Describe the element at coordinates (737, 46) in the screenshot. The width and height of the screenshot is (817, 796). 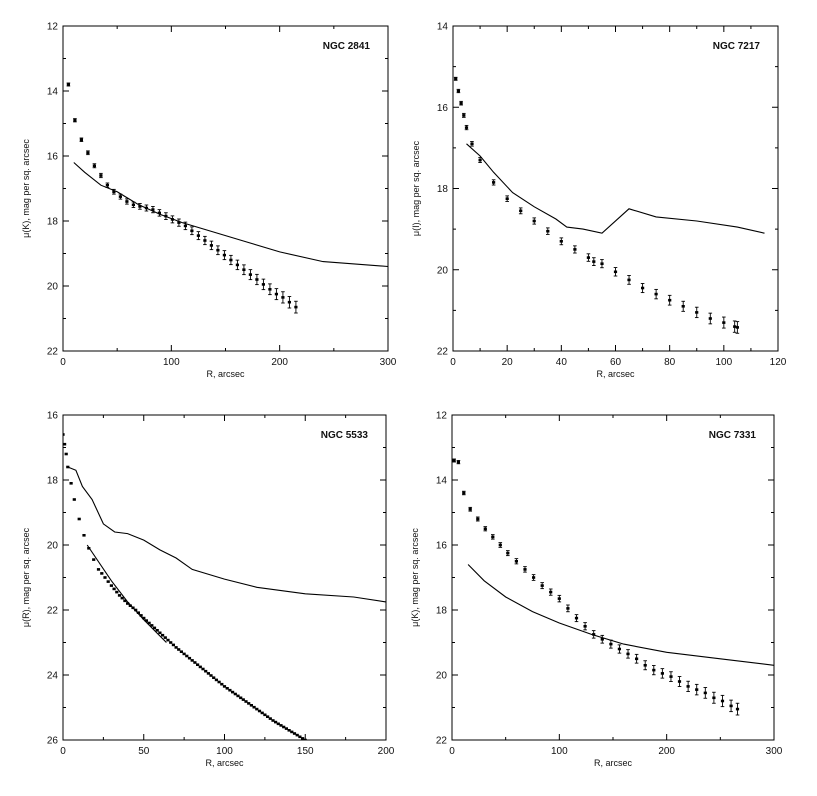
I see `chart-title: NGC 7217` at that location.